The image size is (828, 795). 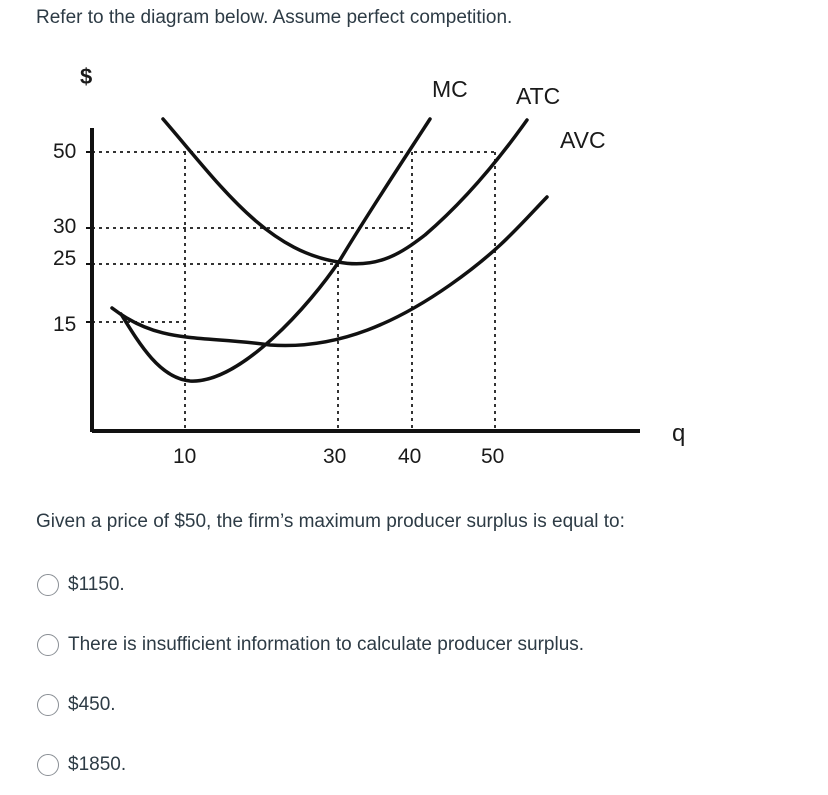 I want to click on mc-label: MC, so click(x=450, y=89).